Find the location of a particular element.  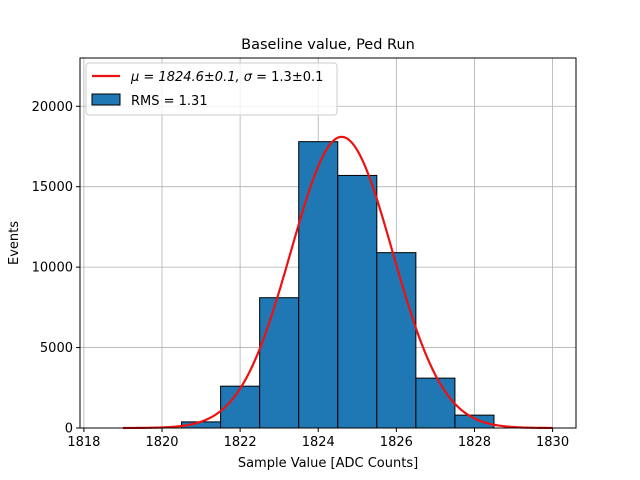

chart-title: Baseline value, Ped Run is located at coordinates (328, 45).